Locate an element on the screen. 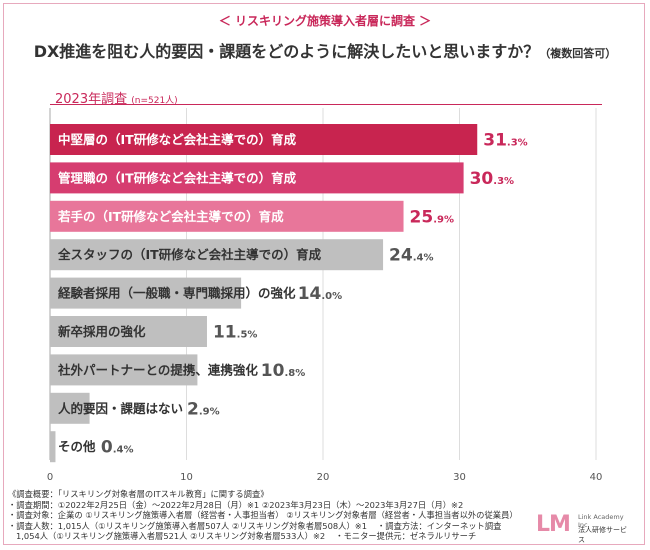 Image resolution: width=650 pixels, height=550 pixels. x-tick-label: 10 is located at coordinates (186, 476).